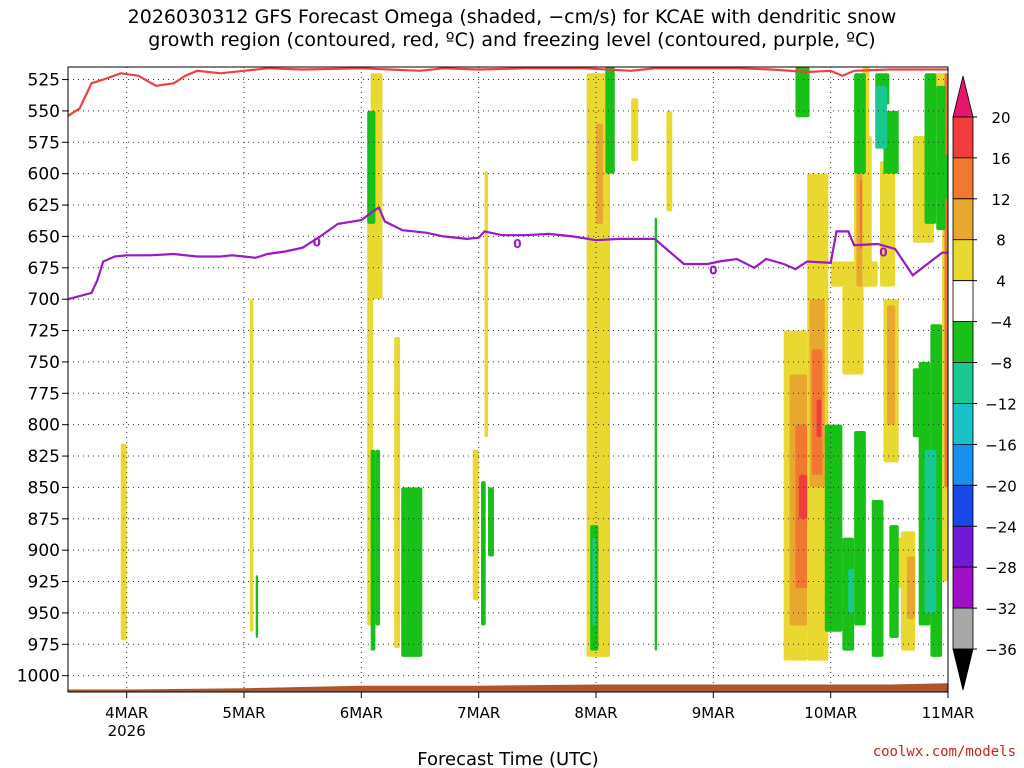  What do you see at coordinates (127, 731) in the screenshot?
I see `x-tick-sublabel: 2026` at bounding box center [127, 731].